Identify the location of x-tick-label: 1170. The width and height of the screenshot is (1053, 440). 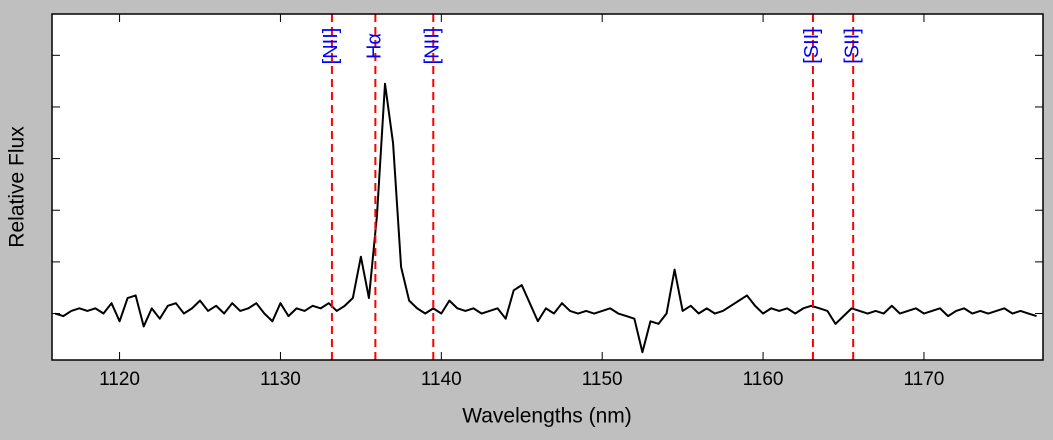
(924, 379).